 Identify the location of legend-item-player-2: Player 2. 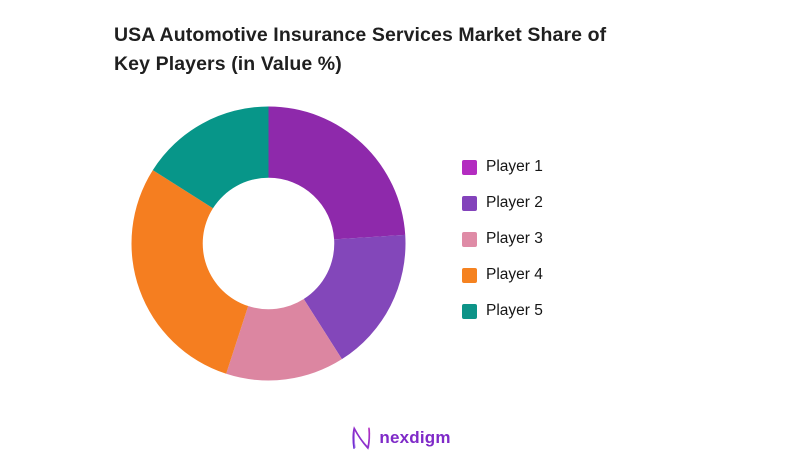
(502, 202).